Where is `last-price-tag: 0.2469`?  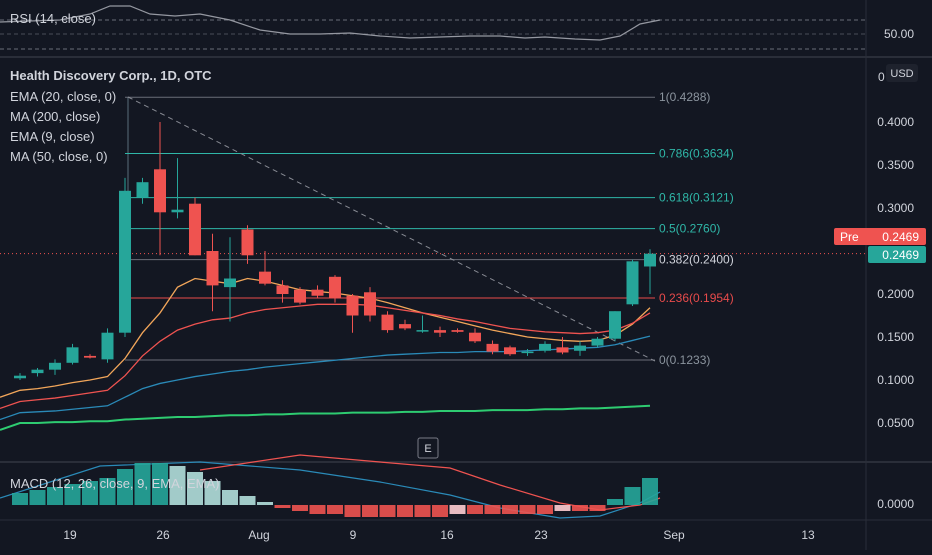
last-price-tag: 0.2469 is located at coordinates (897, 254).